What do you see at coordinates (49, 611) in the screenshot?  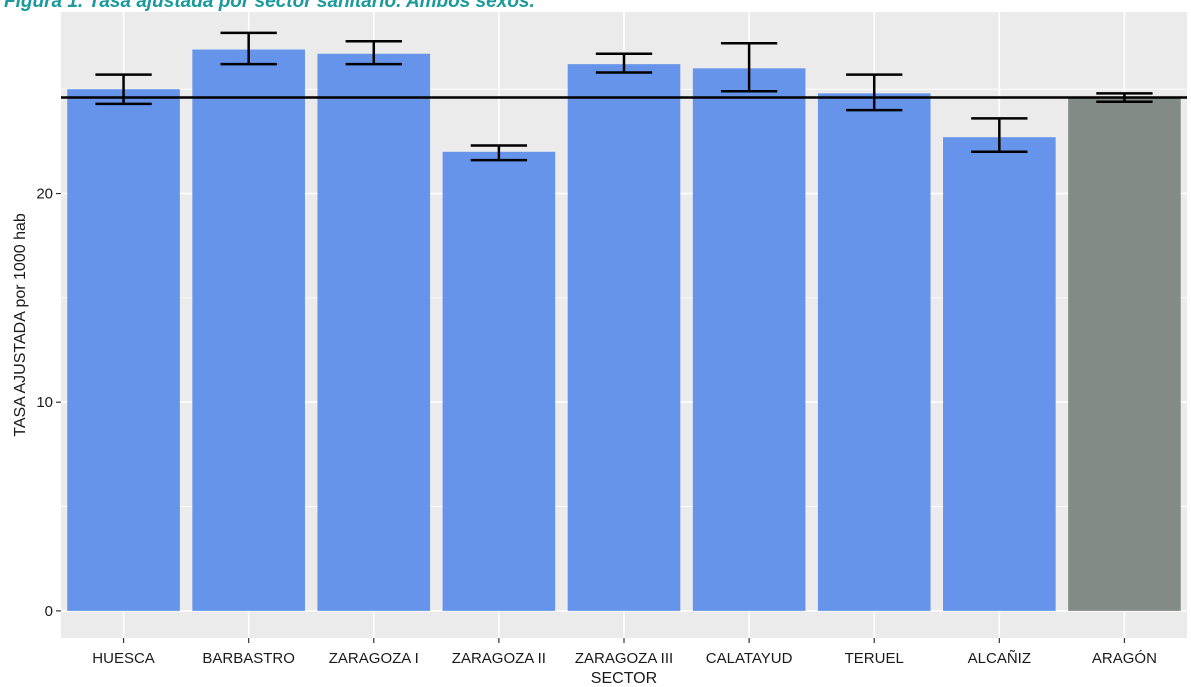 I see `y-tick-label: 0` at bounding box center [49, 611].